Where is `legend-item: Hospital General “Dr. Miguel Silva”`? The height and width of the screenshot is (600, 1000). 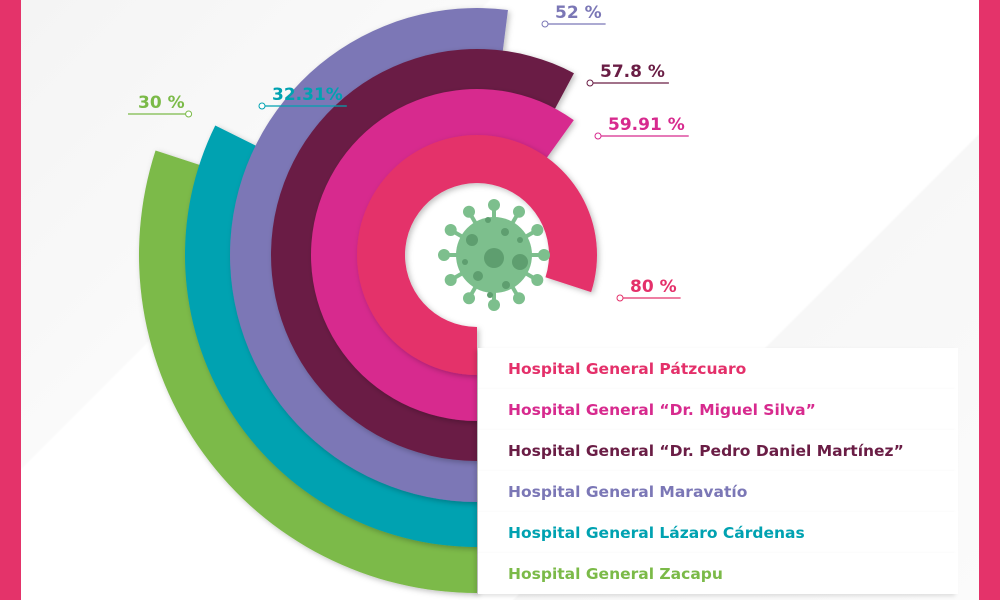
legend-item: Hospital General “Dr. Miguel Silva” is located at coordinates (718, 409).